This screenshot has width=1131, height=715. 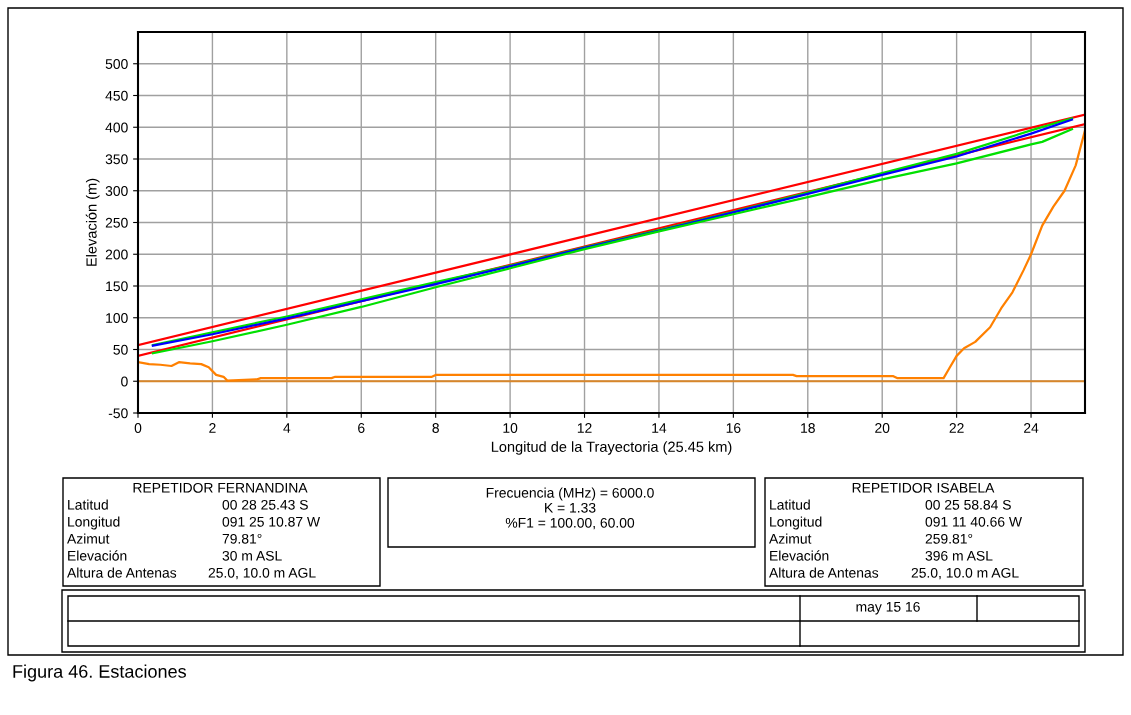 I want to click on text: Frecuencia (MHz) = 6000.0, so click(x=570, y=494).